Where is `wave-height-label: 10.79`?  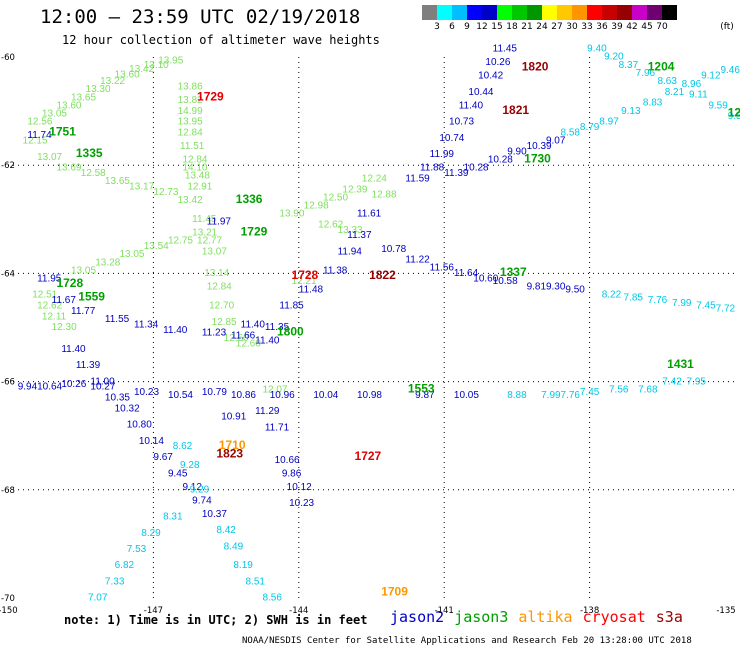 wave-height-label: 10.79 is located at coordinates (214, 392).